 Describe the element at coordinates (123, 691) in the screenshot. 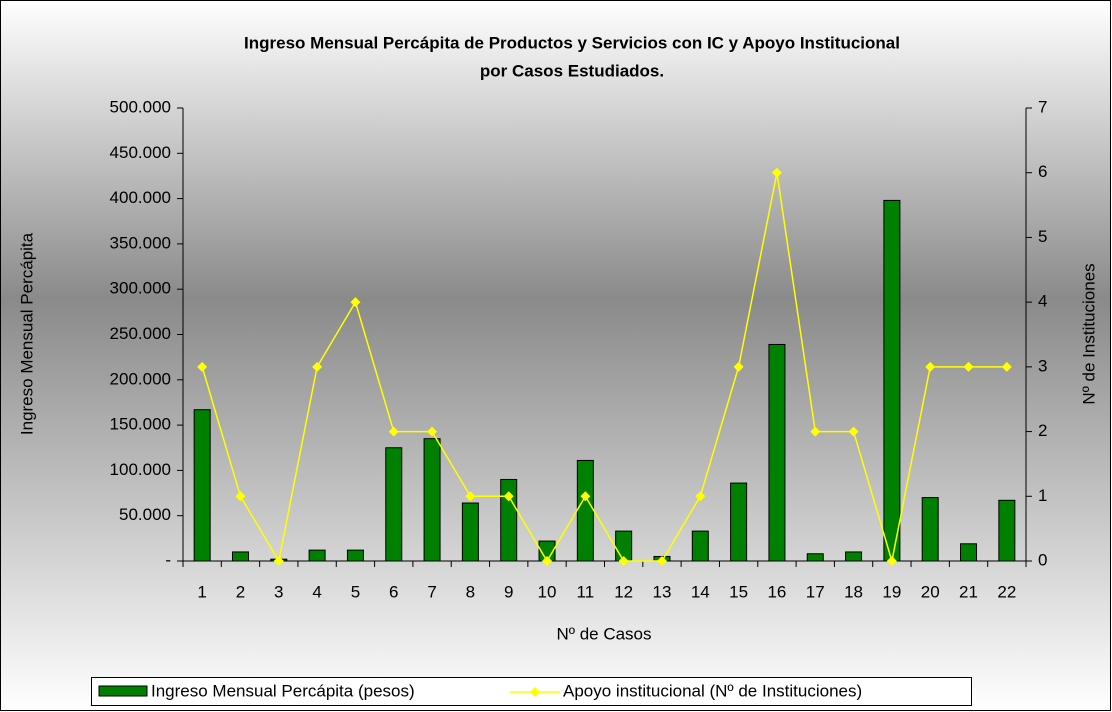

I see `legend-swatch` at that location.